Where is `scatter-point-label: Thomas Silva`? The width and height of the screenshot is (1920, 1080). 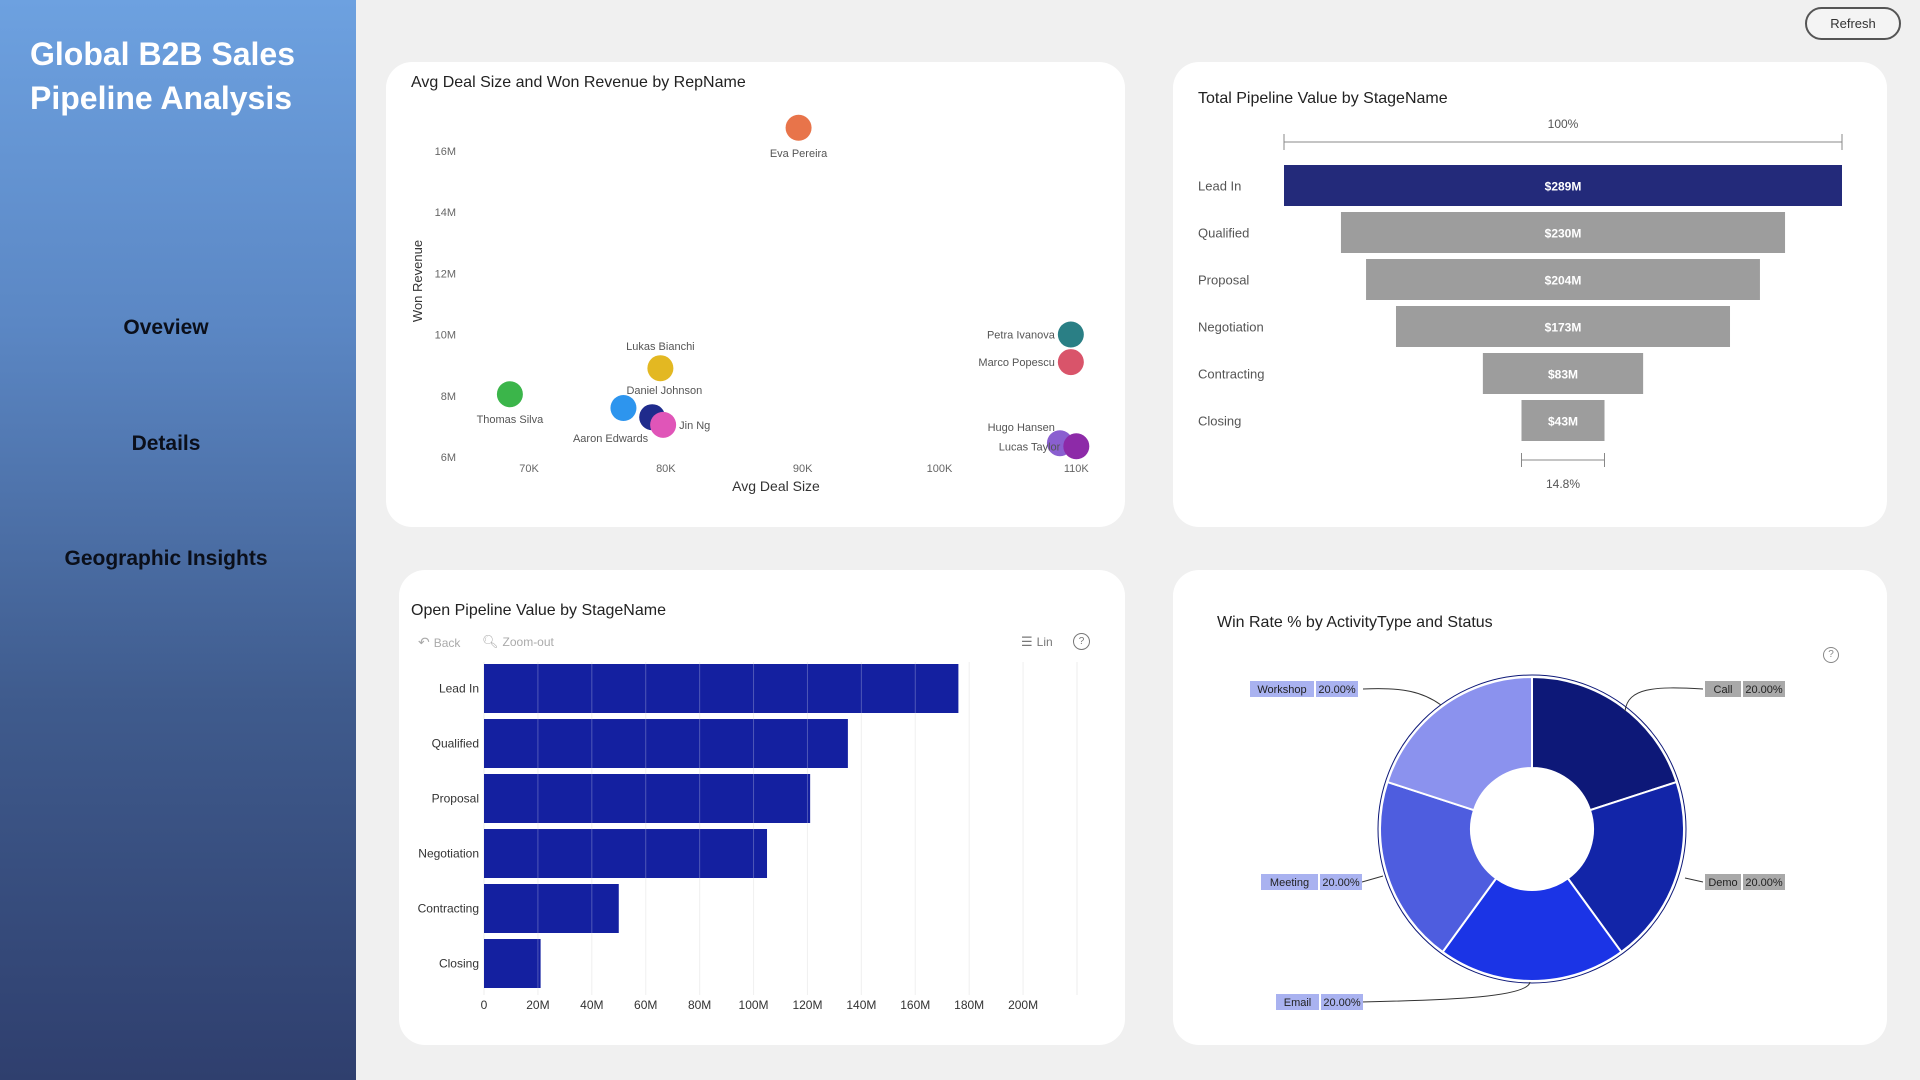
scatter-point-label: Thomas Silva is located at coordinates (511, 420).